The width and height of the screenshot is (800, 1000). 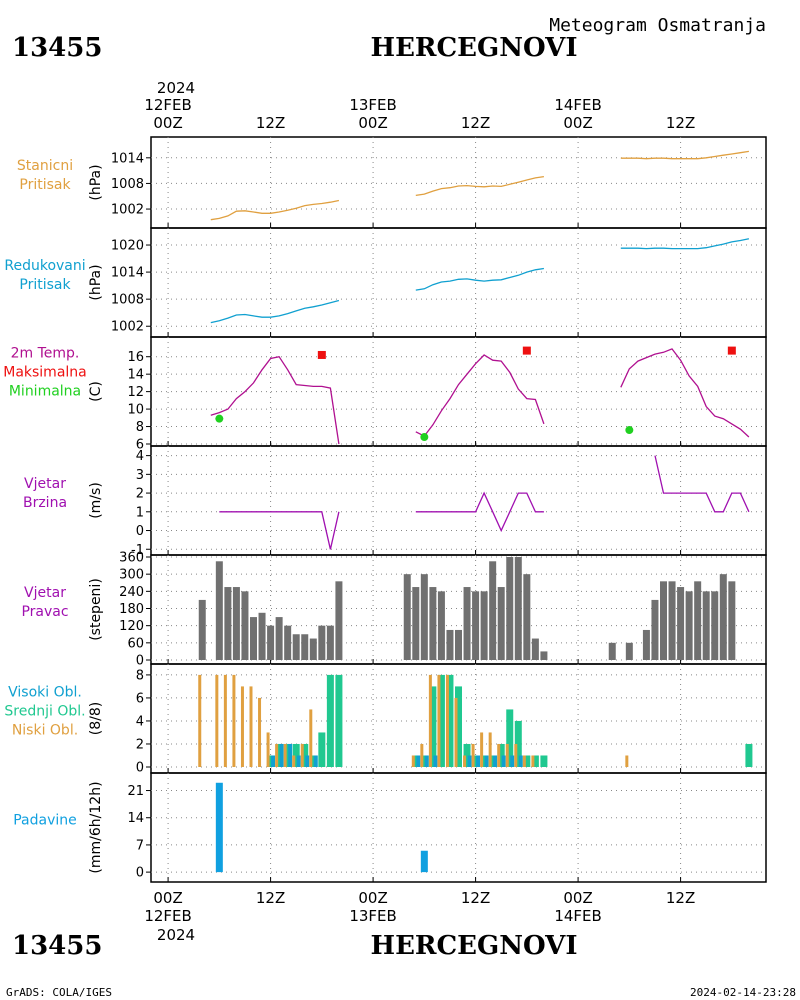 I want to click on y-axis-label: (hPa), so click(x=96, y=282).